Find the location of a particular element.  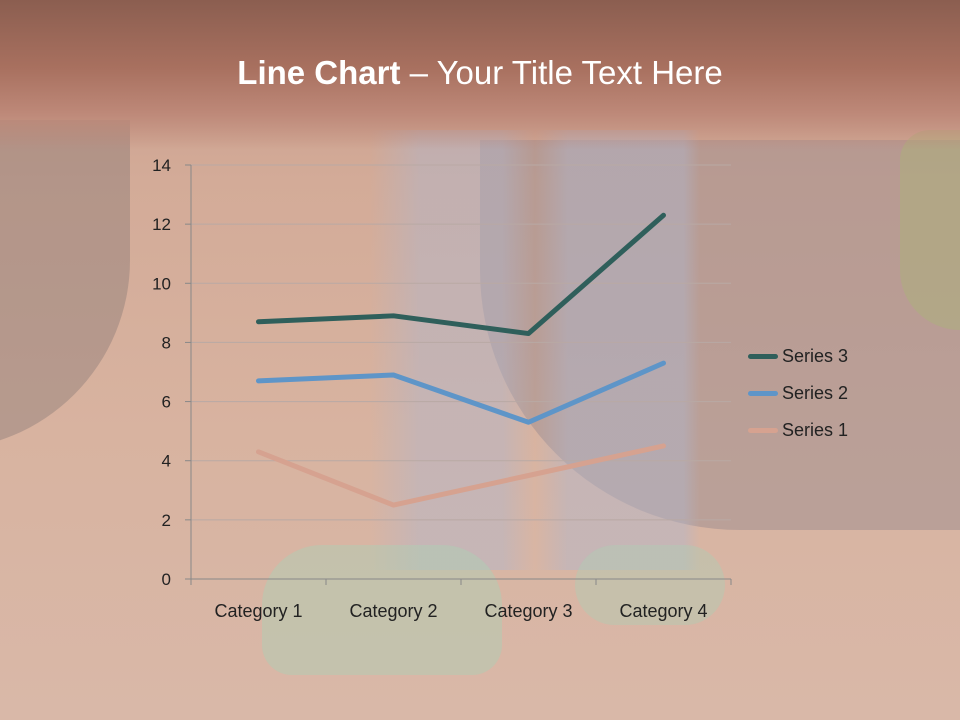

legend-label: Series 3 is located at coordinates (815, 356).